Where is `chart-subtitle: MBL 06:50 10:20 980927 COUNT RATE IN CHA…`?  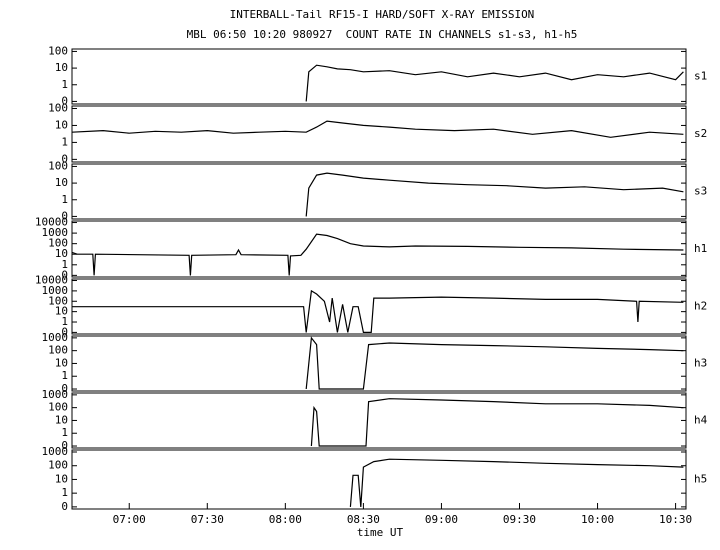
chart-subtitle: MBL 06:50 10:20 980927 COUNT RATE IN CHA… is located at coordinates (382, 34).